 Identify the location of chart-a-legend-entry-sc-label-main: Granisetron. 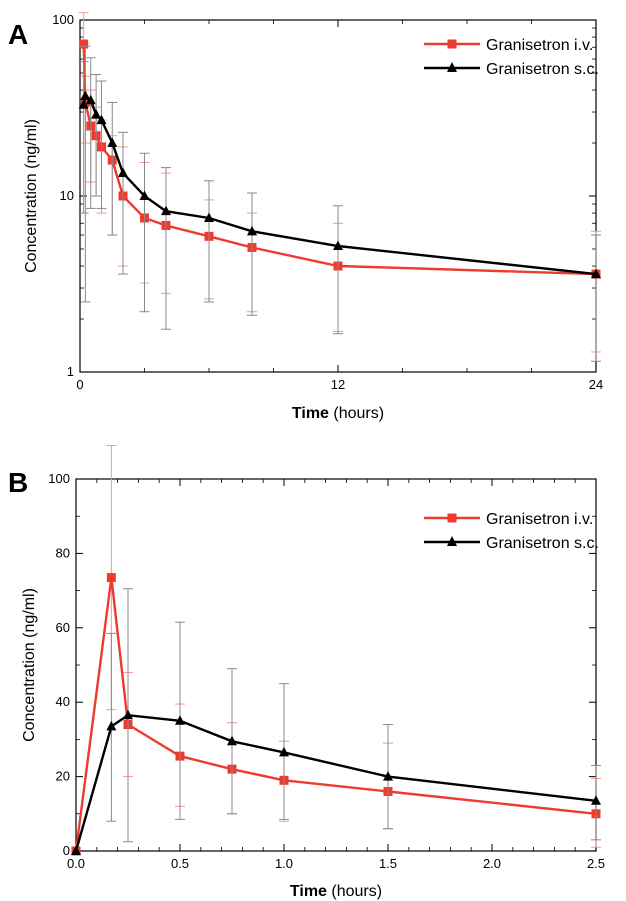
(528, 69).